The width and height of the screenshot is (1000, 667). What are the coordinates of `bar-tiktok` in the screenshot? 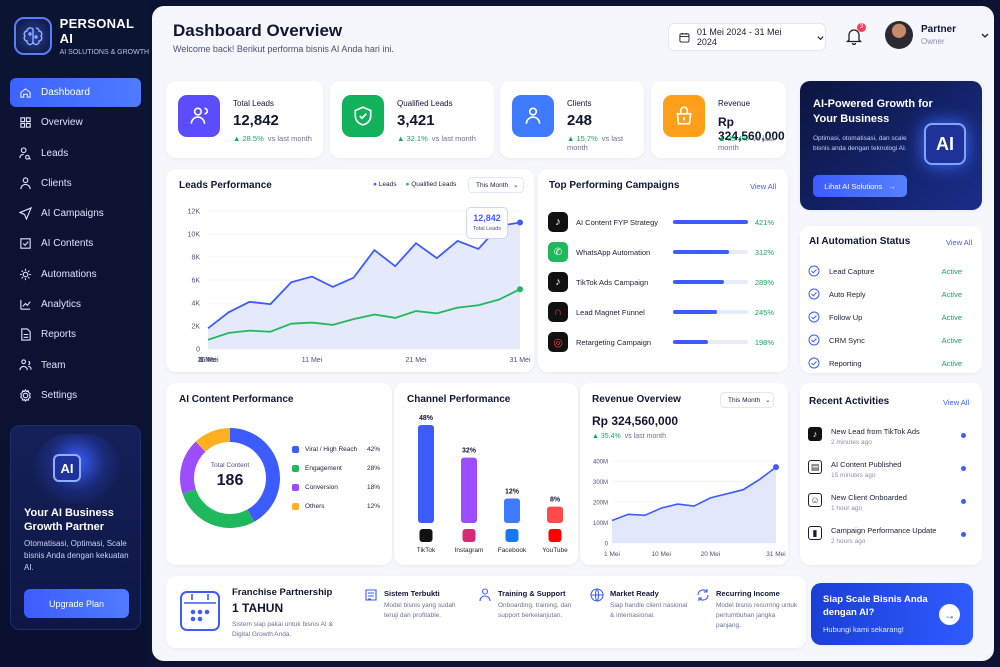 It's located at (426, 474).